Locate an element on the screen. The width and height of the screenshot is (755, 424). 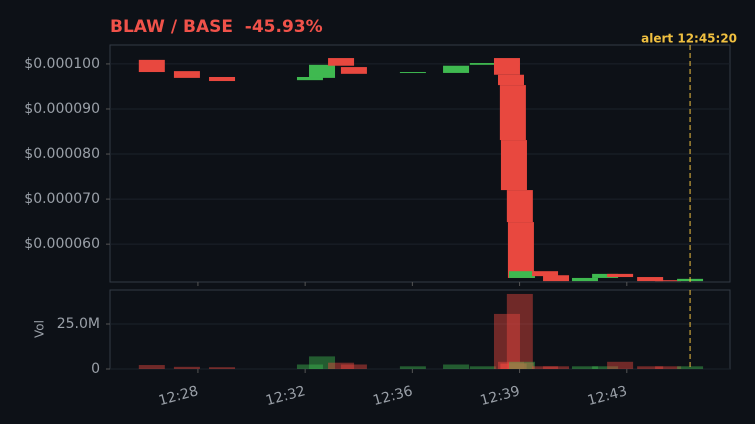
y-tick-label: $0.000070 is located at coordinates (62, 199).